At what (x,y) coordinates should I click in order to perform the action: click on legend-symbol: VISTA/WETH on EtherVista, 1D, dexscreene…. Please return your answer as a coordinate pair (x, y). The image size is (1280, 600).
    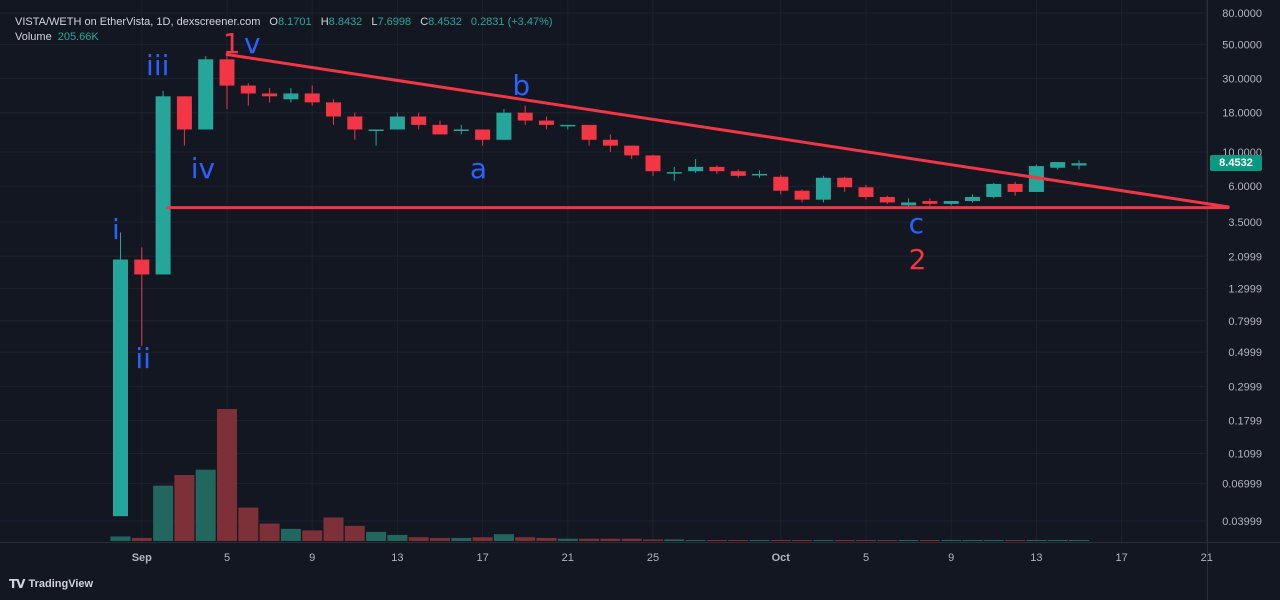
    Looking at the image, I should click on (138, 22).